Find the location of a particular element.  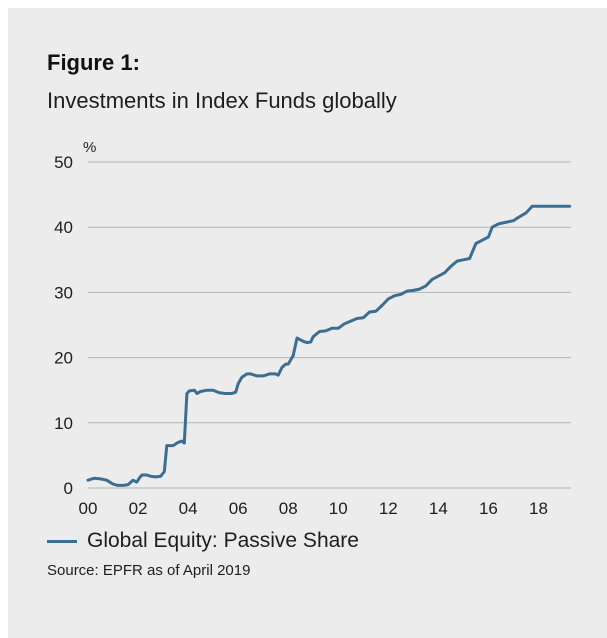

legend-label: Global Equity: Passive Share is located at coordinates (223, 540).